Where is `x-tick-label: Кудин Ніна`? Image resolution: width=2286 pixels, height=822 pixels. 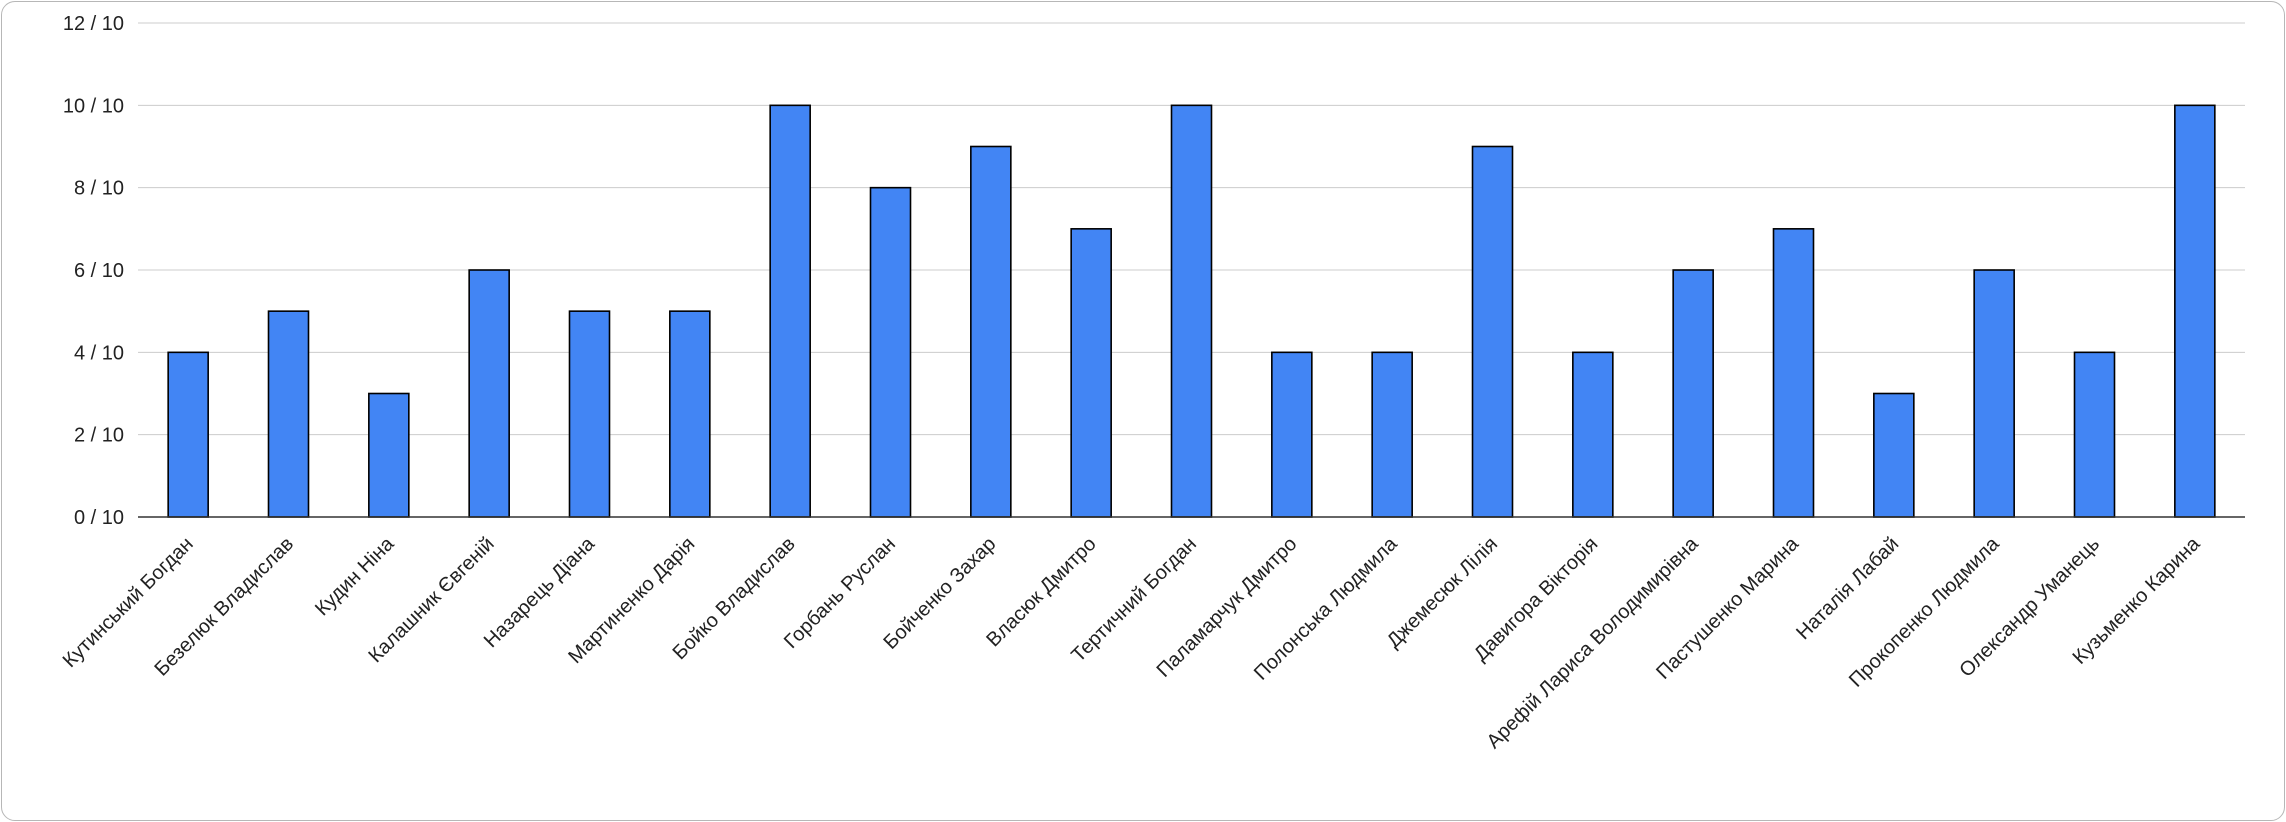
x-tick-label: Кудин Ніна is located at coordinates (355, 576).